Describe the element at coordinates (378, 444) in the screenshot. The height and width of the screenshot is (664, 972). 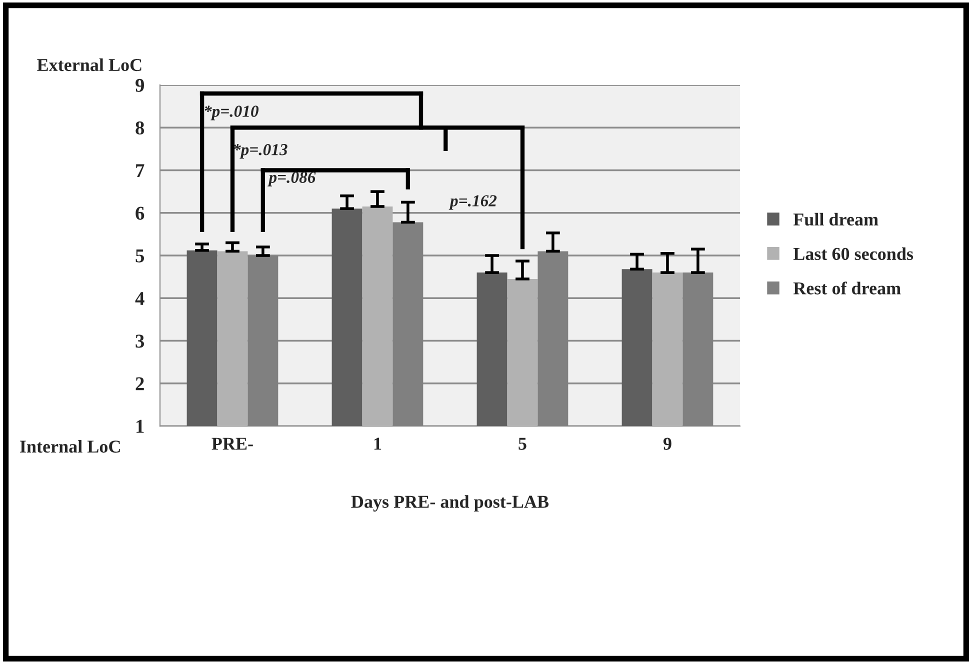
I see `x-tick-label: 1` at that location.